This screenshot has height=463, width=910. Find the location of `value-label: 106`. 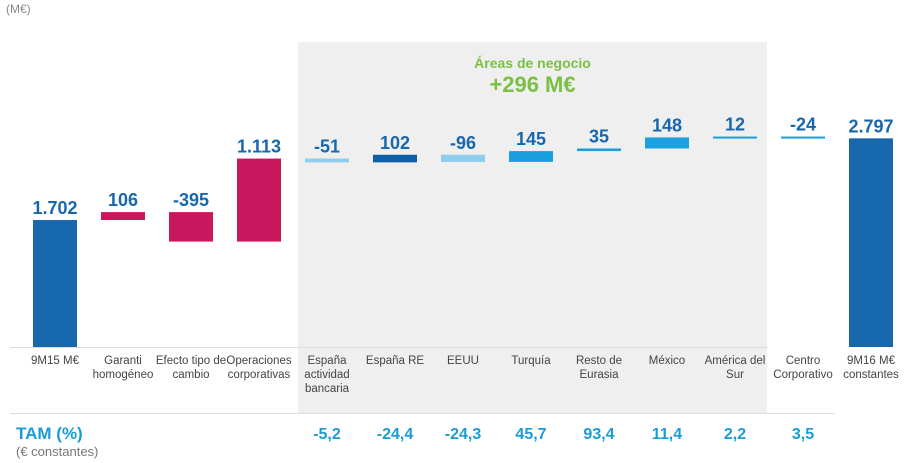

value-label: 106 is located at coordinates (123, 200).